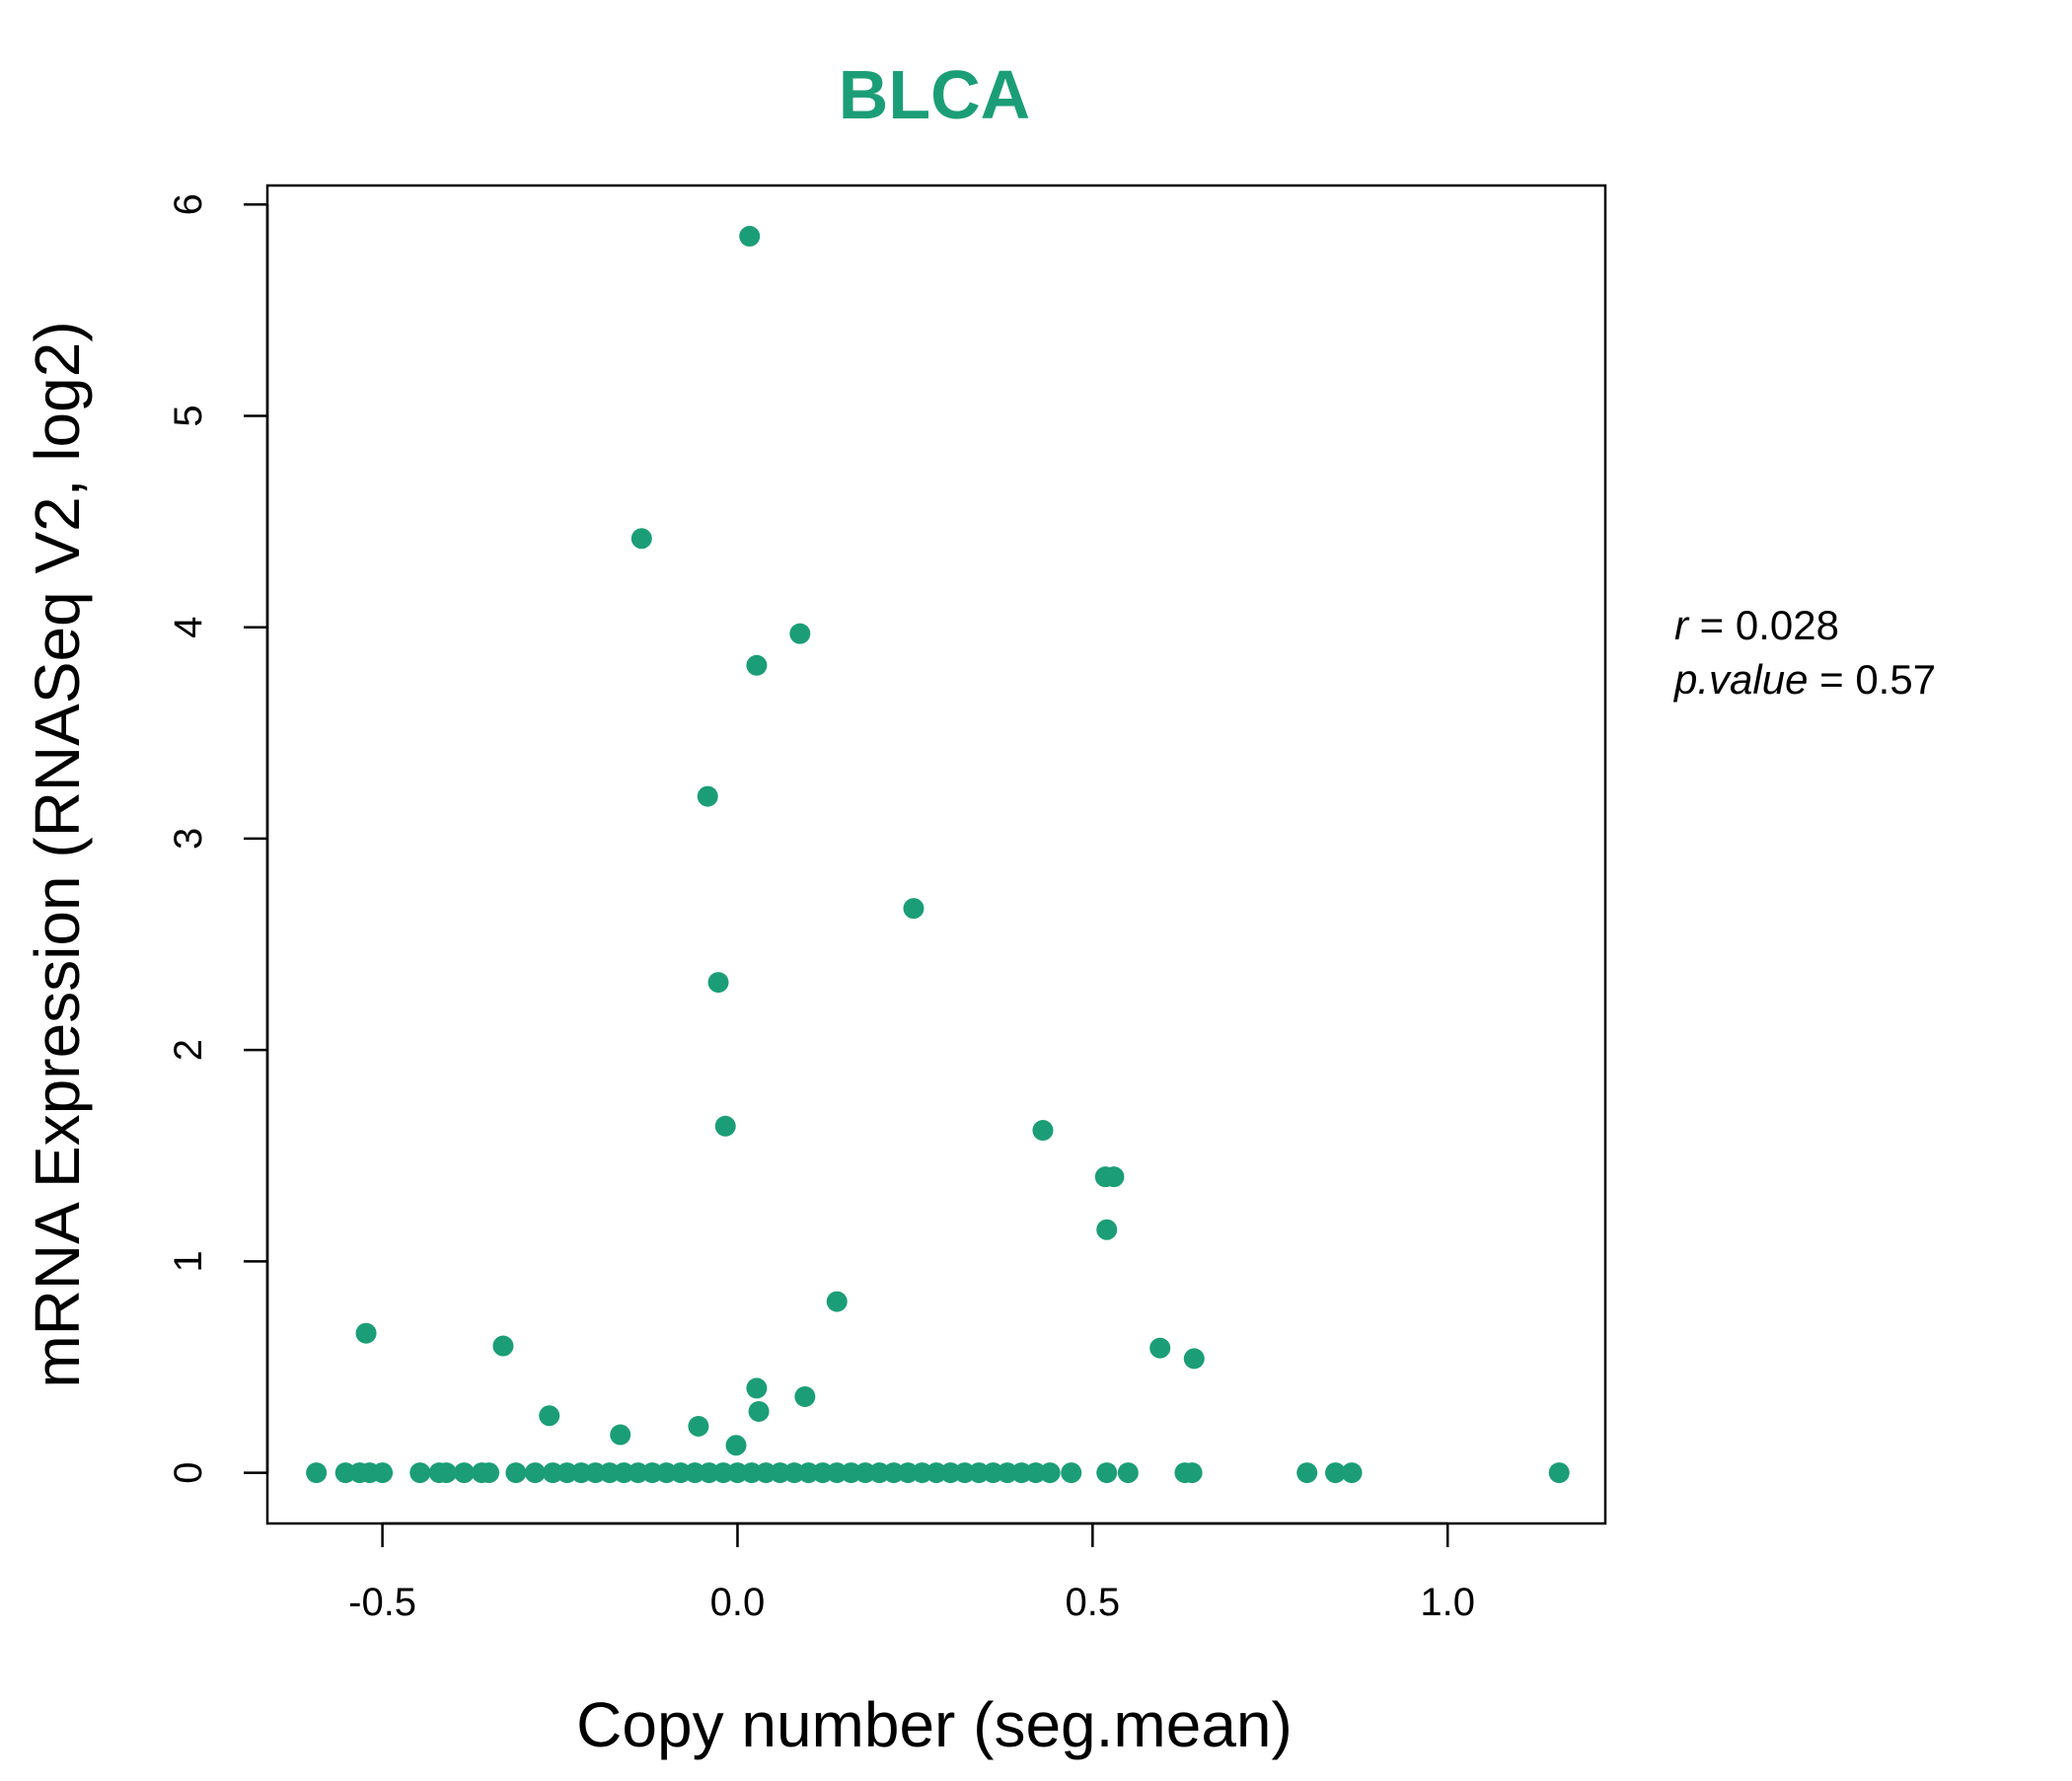 The image size is (2072, 1781). Describe the element at coordinates (1896, 679) in the screenshot. I see `p-stat-value: 0.57` at that location.